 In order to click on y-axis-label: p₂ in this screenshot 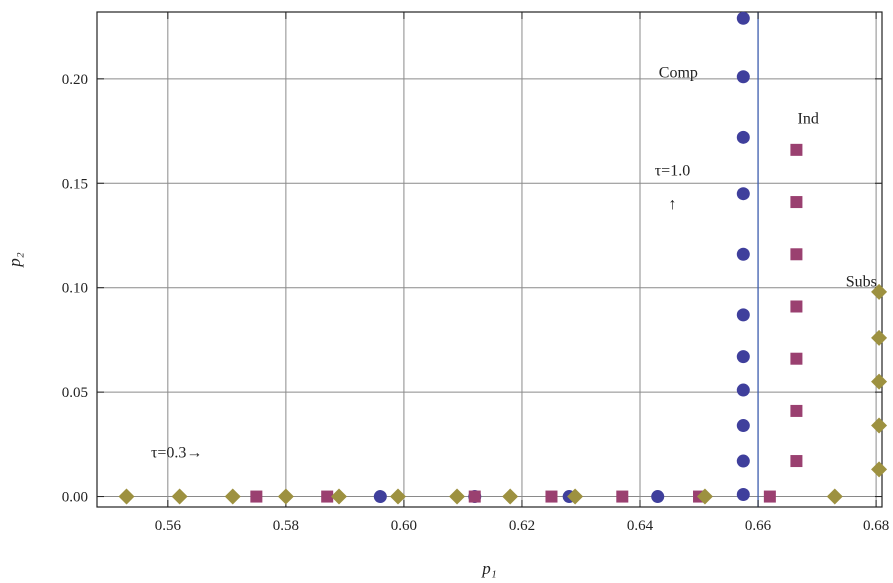, I will do `click(14, 260)`.